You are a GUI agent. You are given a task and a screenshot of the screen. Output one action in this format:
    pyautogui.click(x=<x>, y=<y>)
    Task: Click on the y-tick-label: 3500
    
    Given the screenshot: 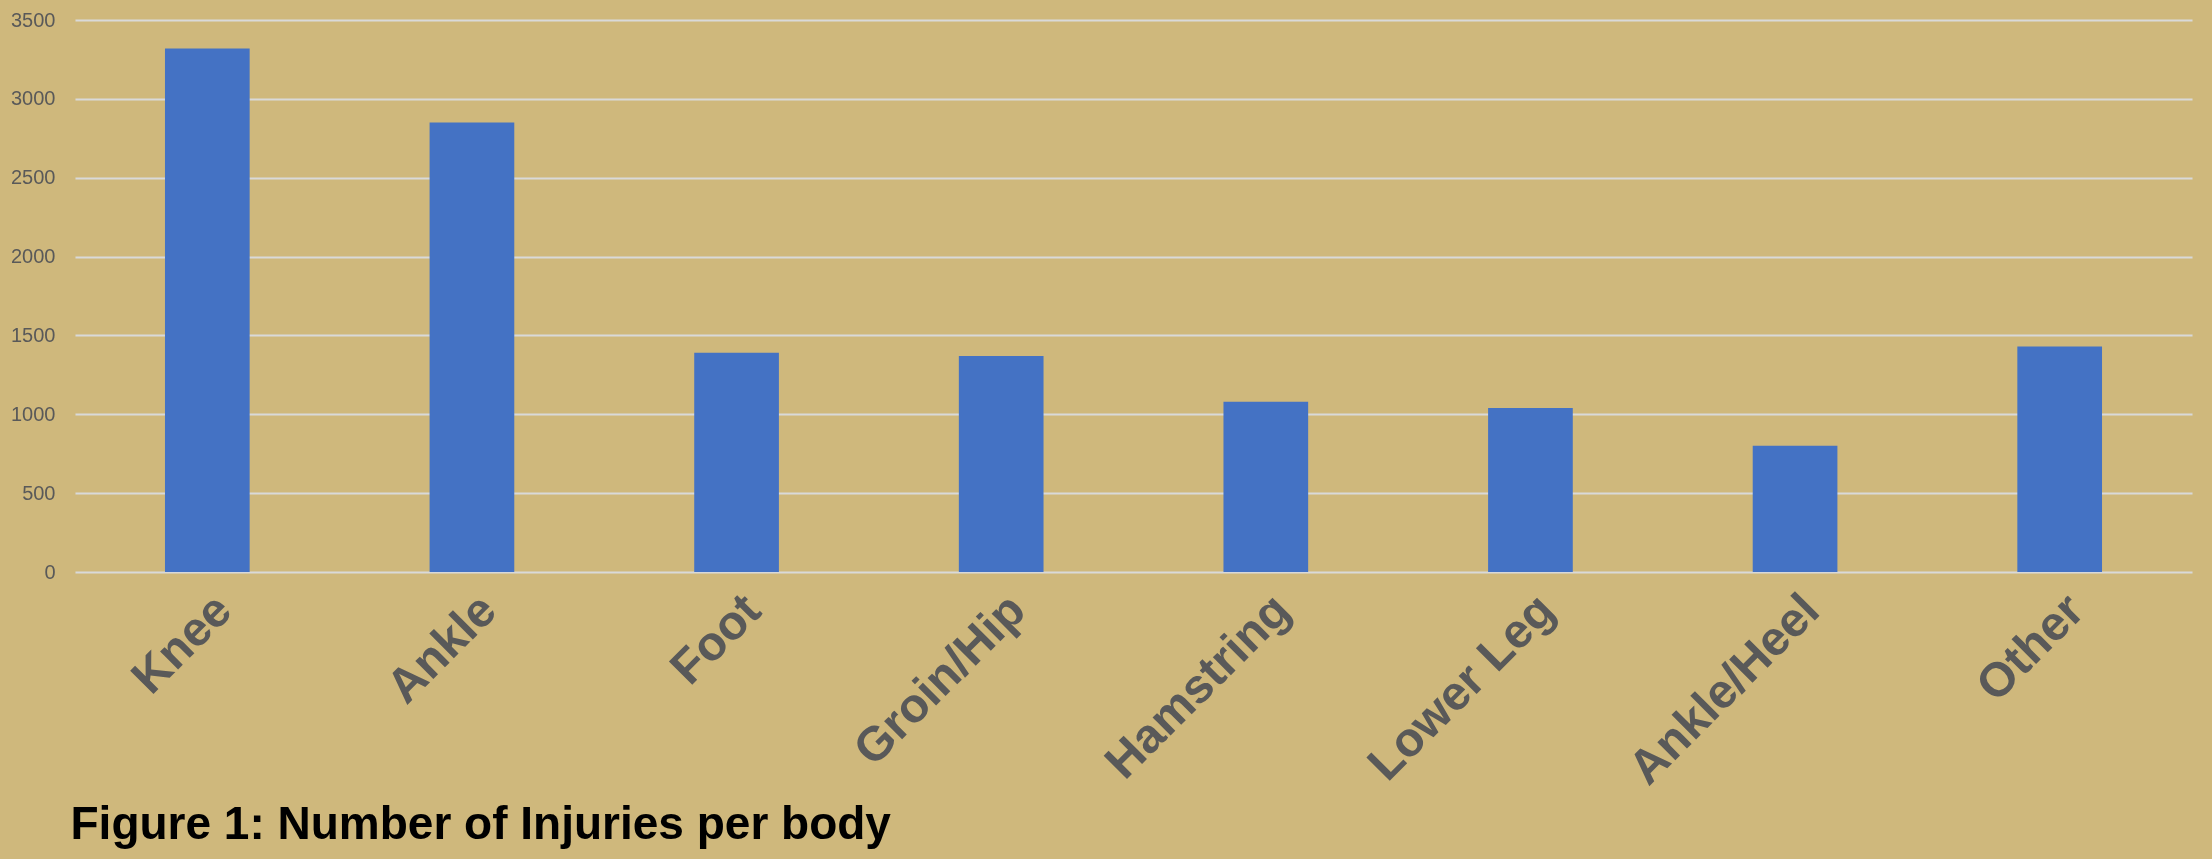 What is the action you would take?
    pyautogui.click(x=33, y=19)
    